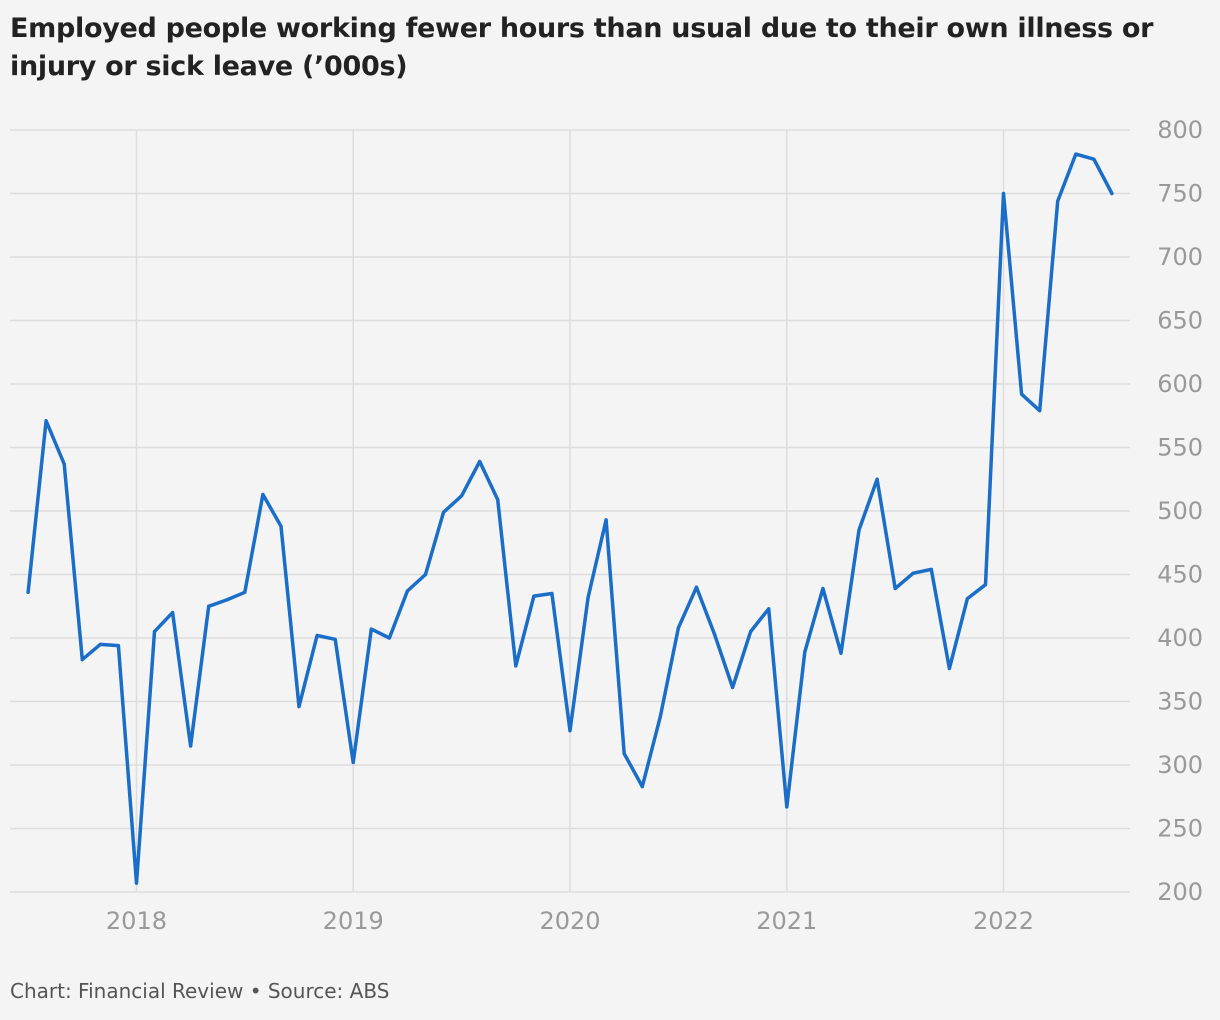  Describe the element at coordinates (1180, 765) in the screenshot. I see `y-tick-label-300: 300` at that location.